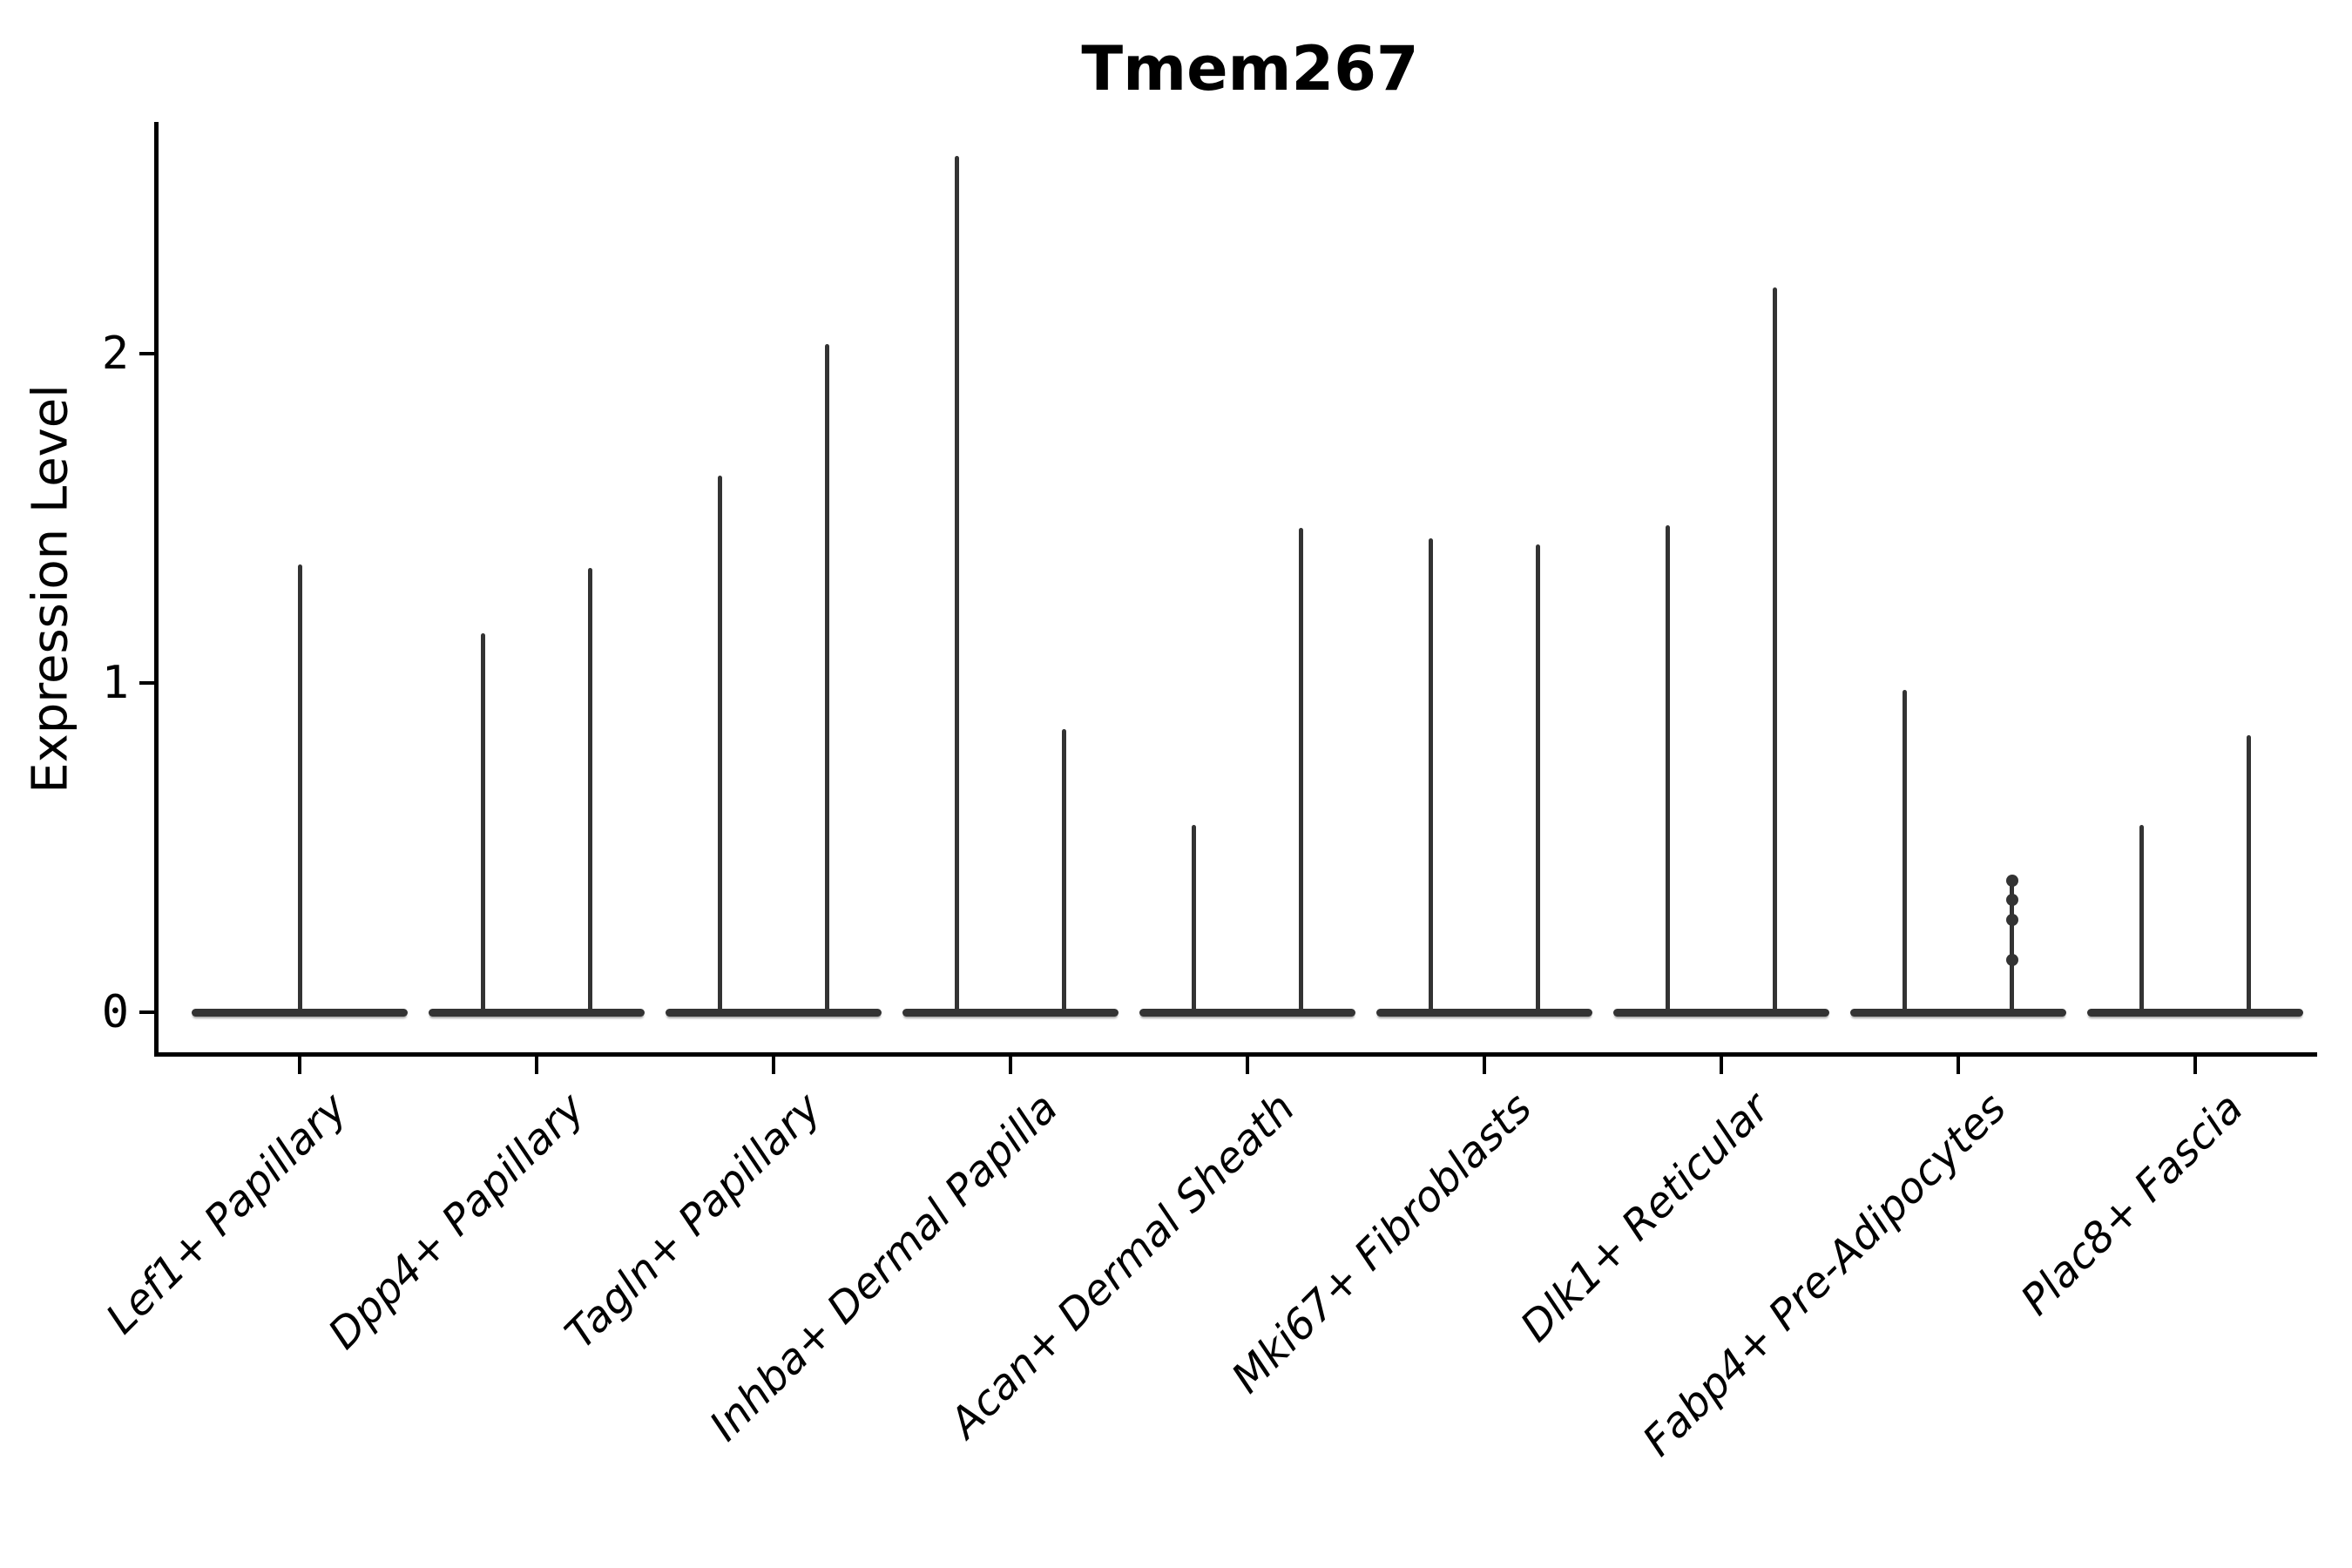 The width and height of the screenshot is (2352, 1568). I want to click on x-tick-label: Plac8+ Fascia, so click(2132, 1204).